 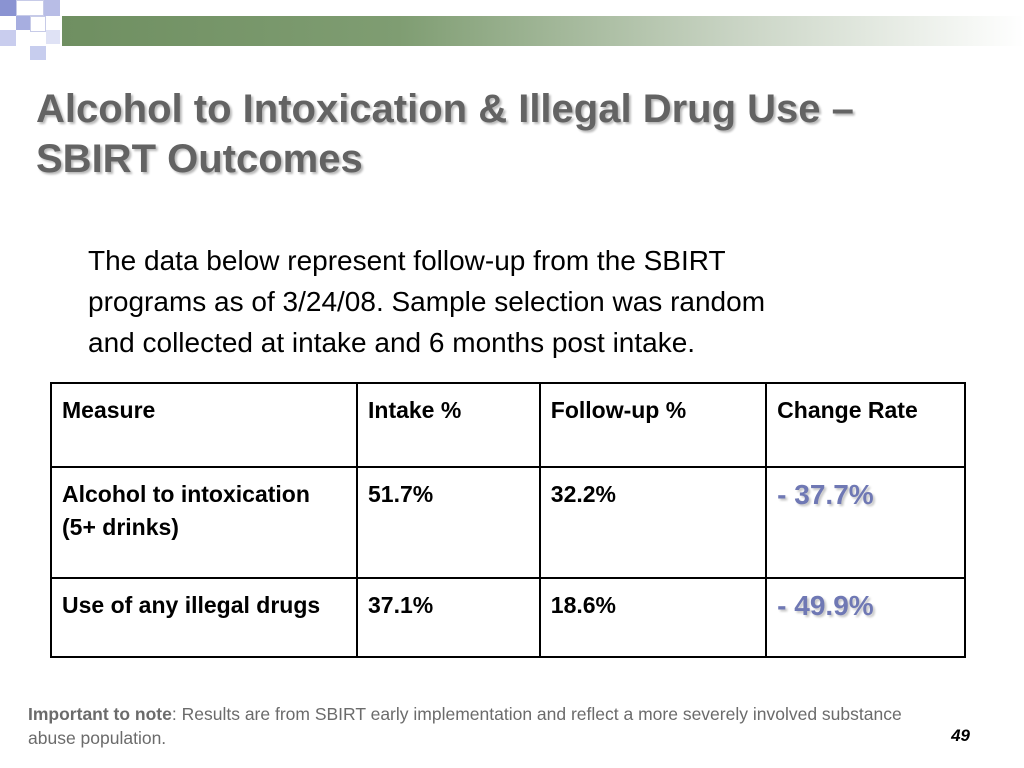 What do you see at coordinates (204, 617) in the screenshot?
I see `cell-measure: Use of any illegal drugs` at bounding box center [204, 617].